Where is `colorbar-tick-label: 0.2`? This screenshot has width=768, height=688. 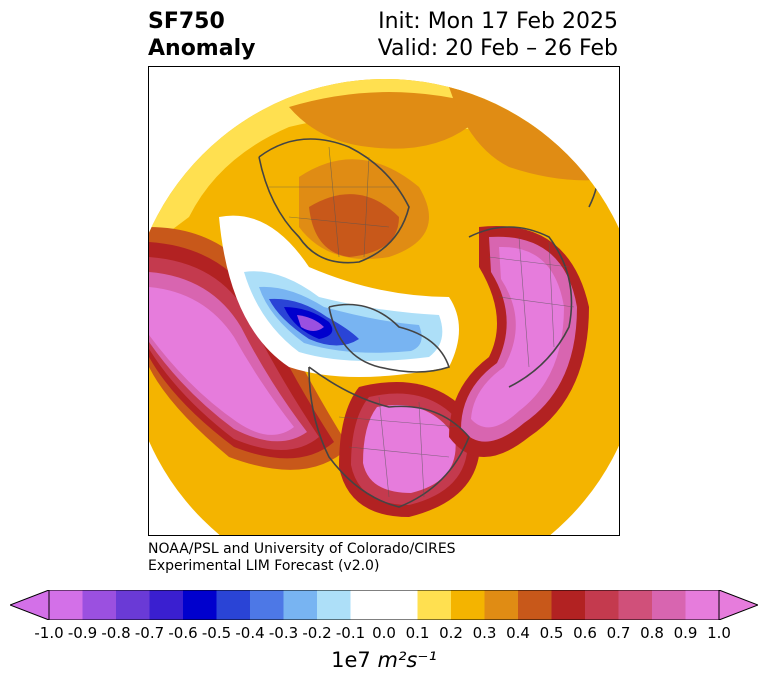 colorbar-tick-label: 0.2 is located at coordinates (451, 633).